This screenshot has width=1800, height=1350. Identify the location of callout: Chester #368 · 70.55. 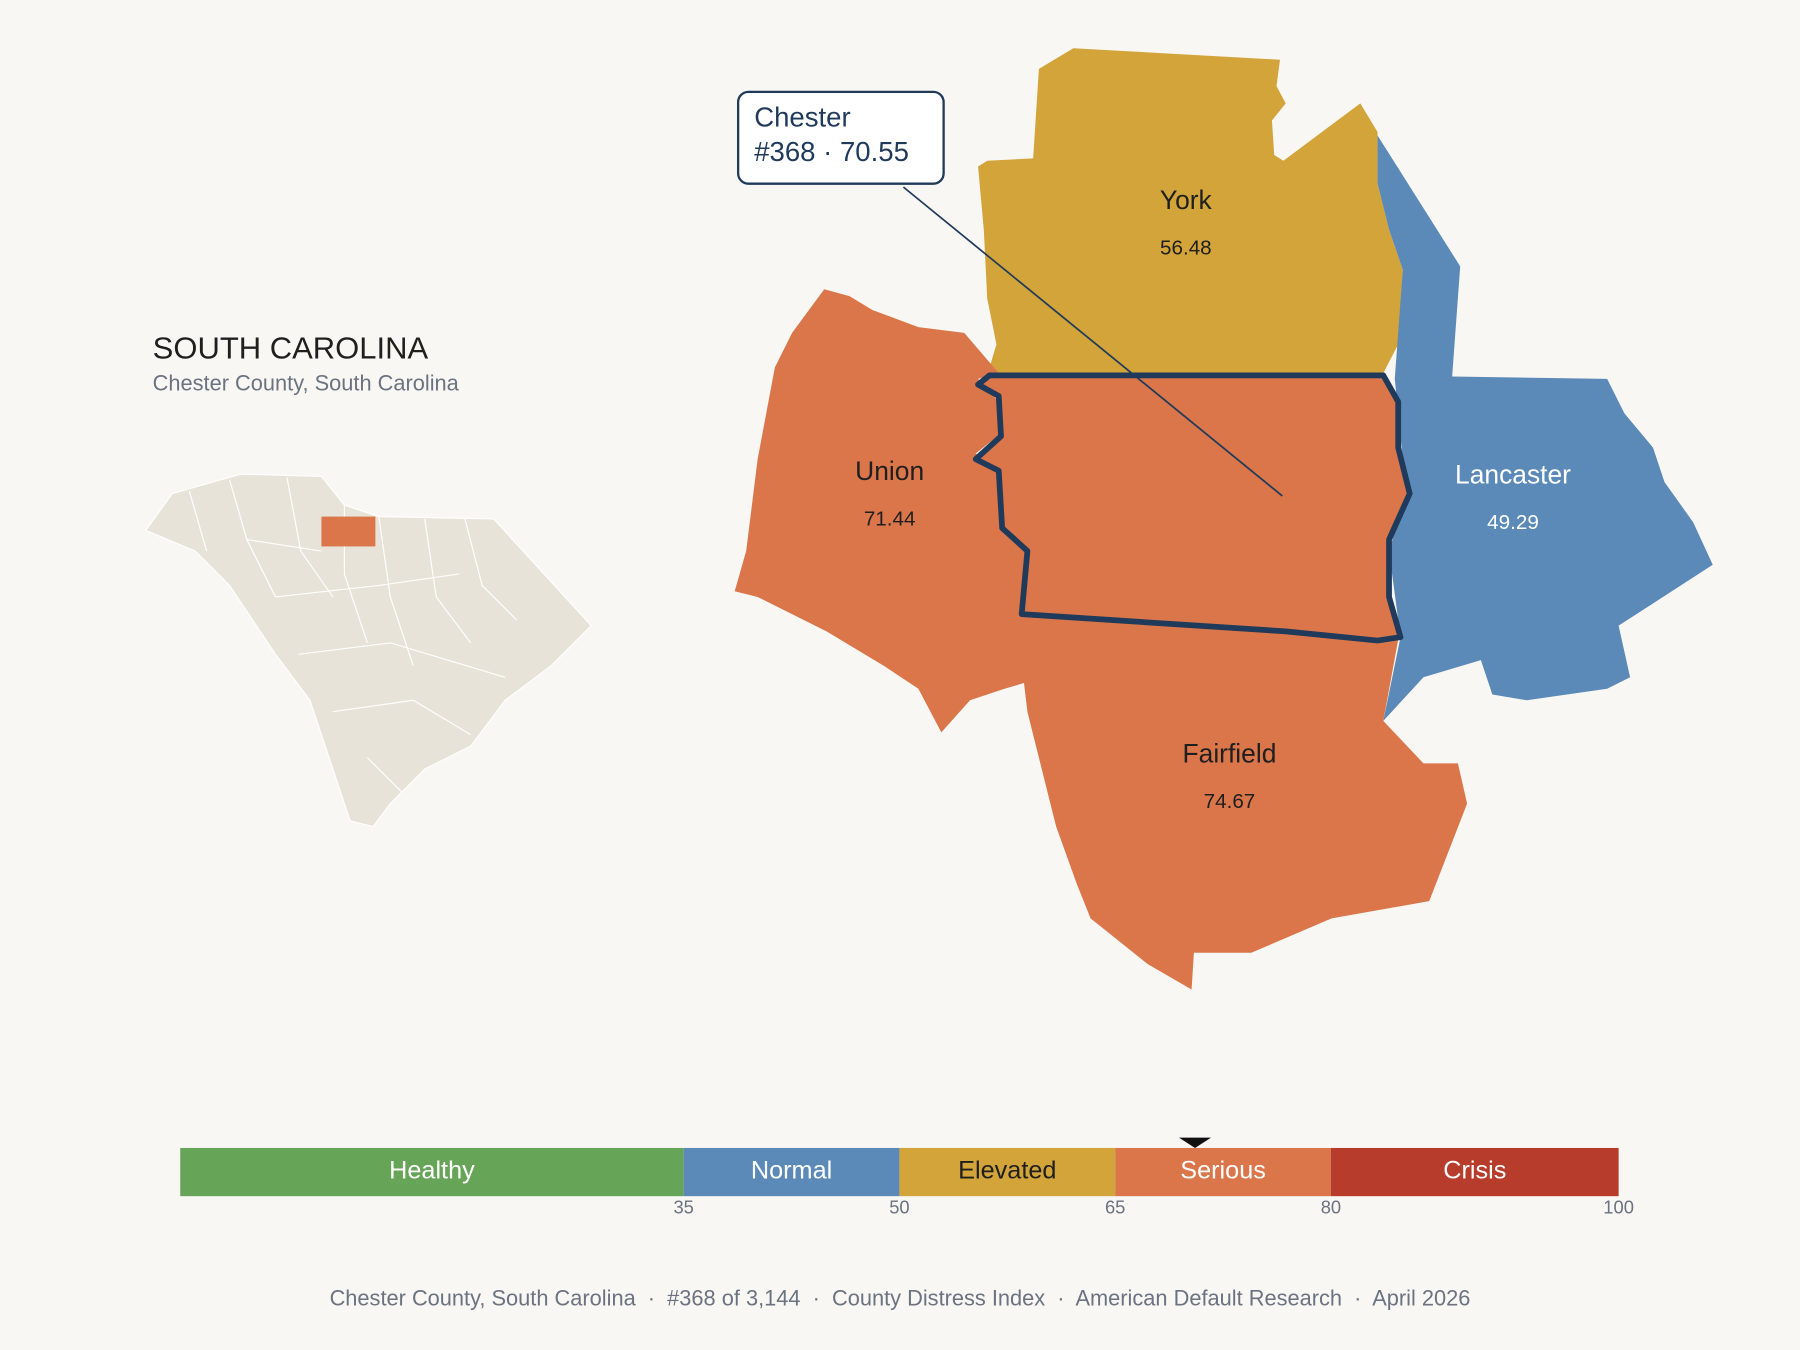
(1009, 293).